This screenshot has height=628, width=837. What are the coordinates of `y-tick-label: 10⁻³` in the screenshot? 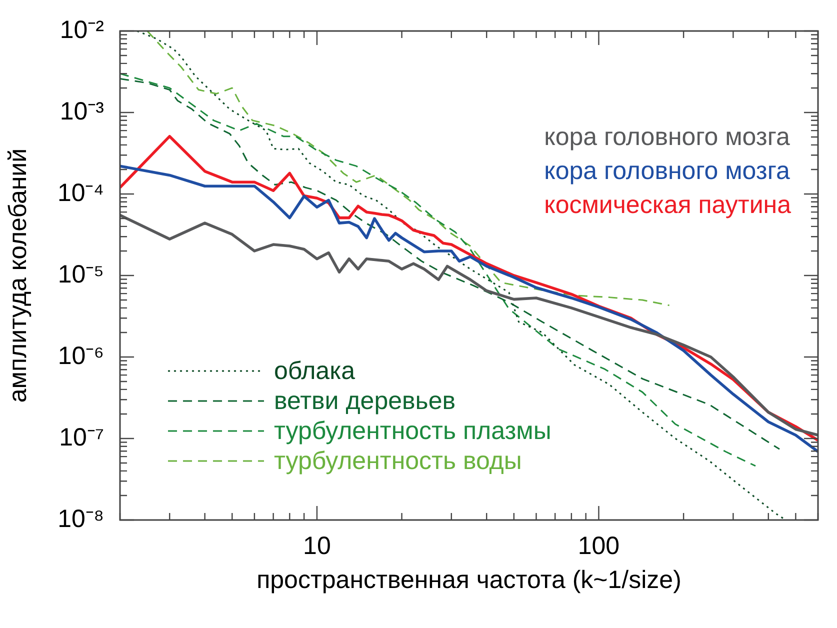 It's located at (82, 111).